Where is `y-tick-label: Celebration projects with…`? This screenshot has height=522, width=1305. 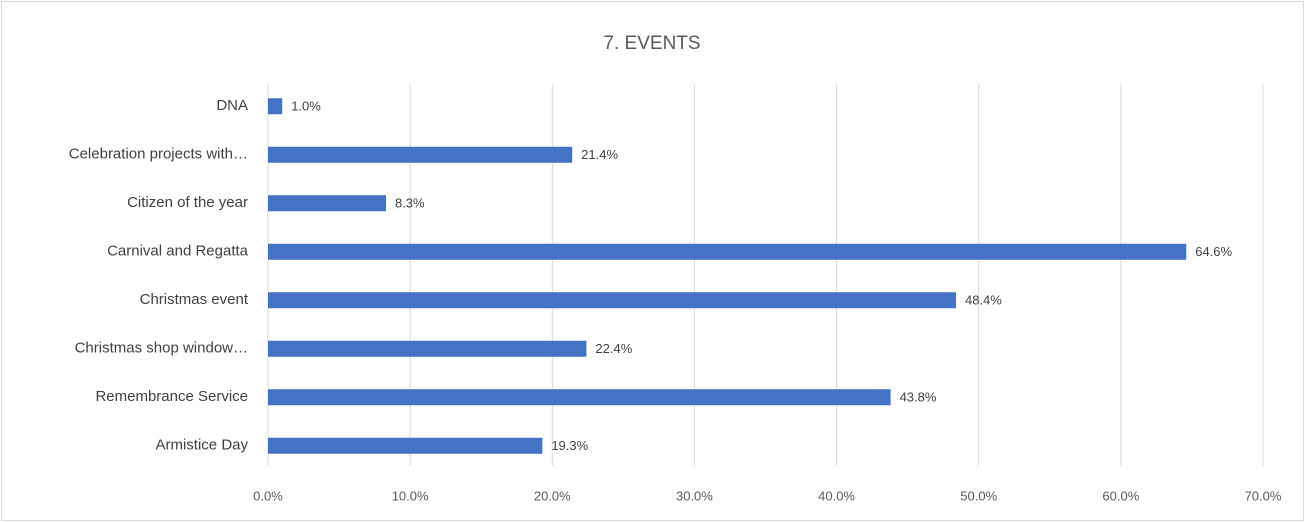
y-tick-label: Celebration projects with… is located at coordinates (158, 154).